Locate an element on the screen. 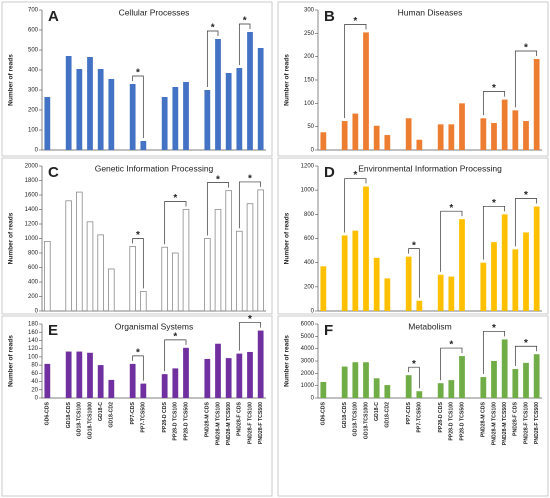 The image size is (550, 498). x-tick-label: PND28-M TCS500 is located at coordinates (229, 423).